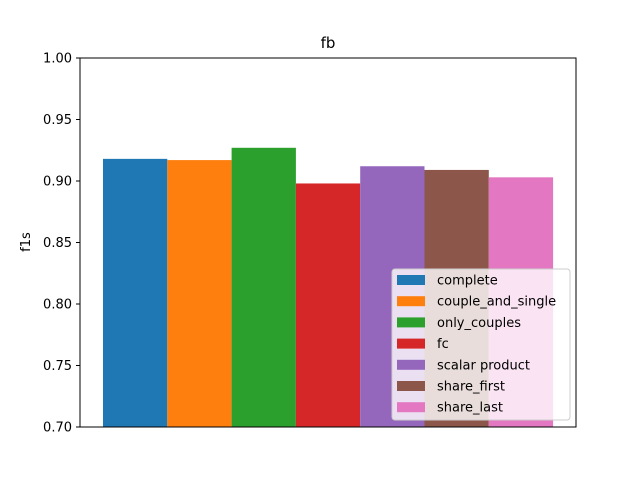 The height and width of the screenshot is (480, 640). Describe the element at coordinates (483, 365) in the screenshot. I see `legend-label: scalar product` at that location.